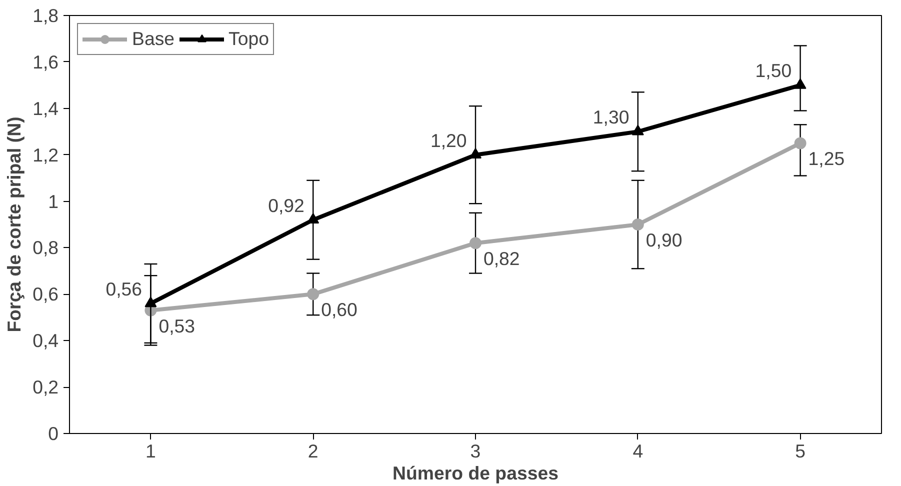 Image resolution: width=901 pixels, height=486 pixels. What do you see at coordinates (45, 341) in the screenshot?
I see `y-tick-label: 0,4` at bounding box center [45, 341].